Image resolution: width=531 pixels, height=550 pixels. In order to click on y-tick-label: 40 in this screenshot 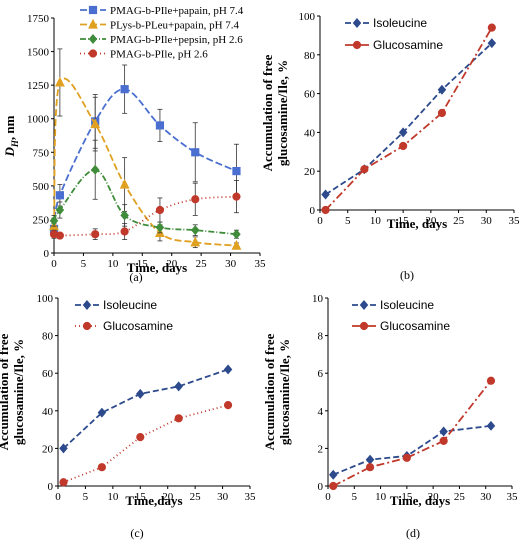, I will do `click(310, 133)`.